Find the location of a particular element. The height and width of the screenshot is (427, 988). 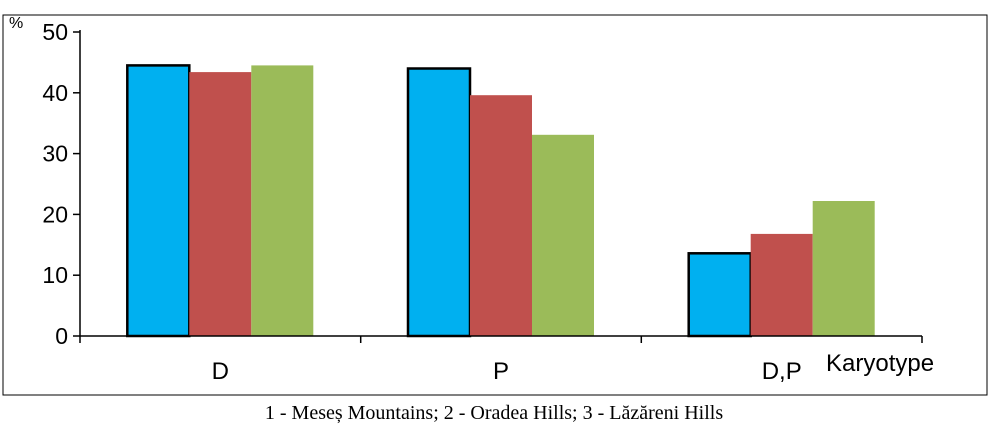

y-tick-label: 20 is located at coordinates (55, 214).